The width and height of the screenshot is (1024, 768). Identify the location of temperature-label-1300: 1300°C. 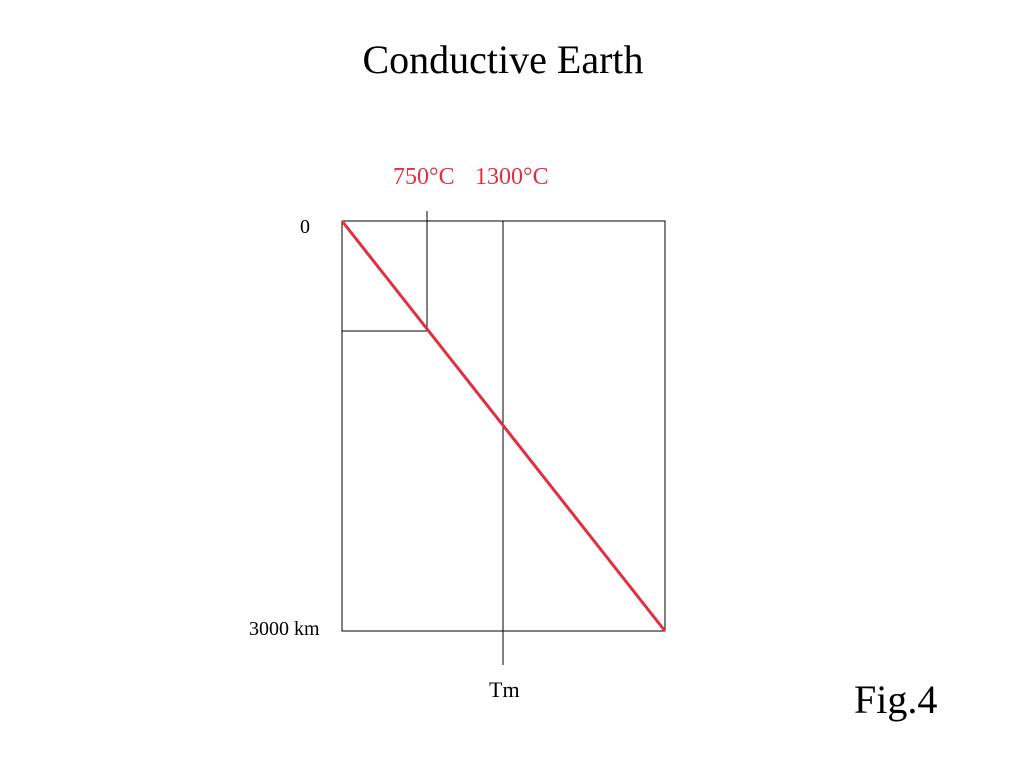
(512, 177).